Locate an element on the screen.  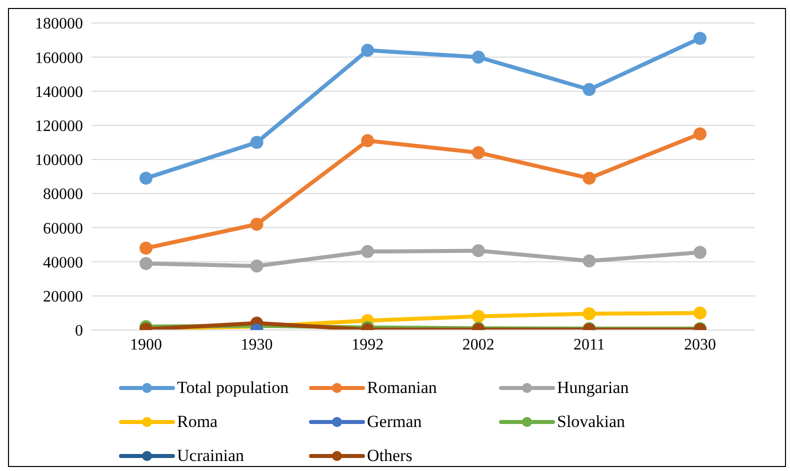
legend-label: Romanian is located at coordinates (402, 388).